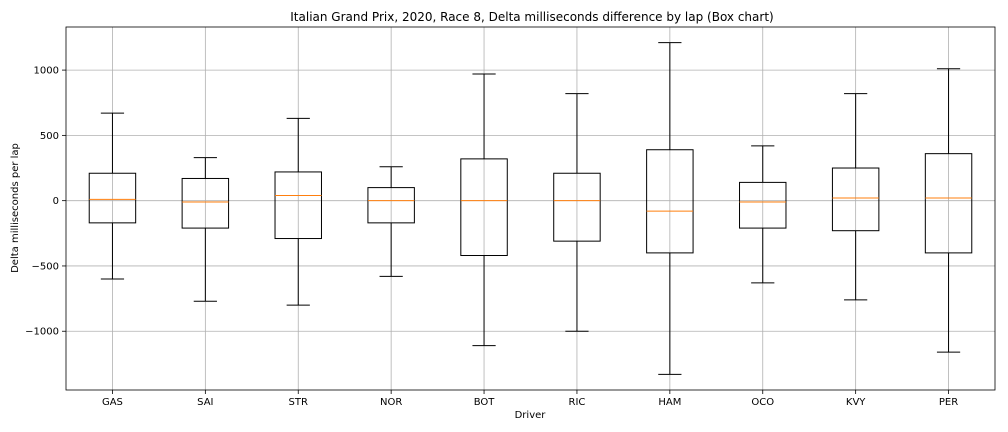 This screenshot has width=1008, height=432. Describe the element at coordinates (45, 202) in the screenshot. I see `y-axis-ticks: −1000 −500 0 500 1000` at that location.